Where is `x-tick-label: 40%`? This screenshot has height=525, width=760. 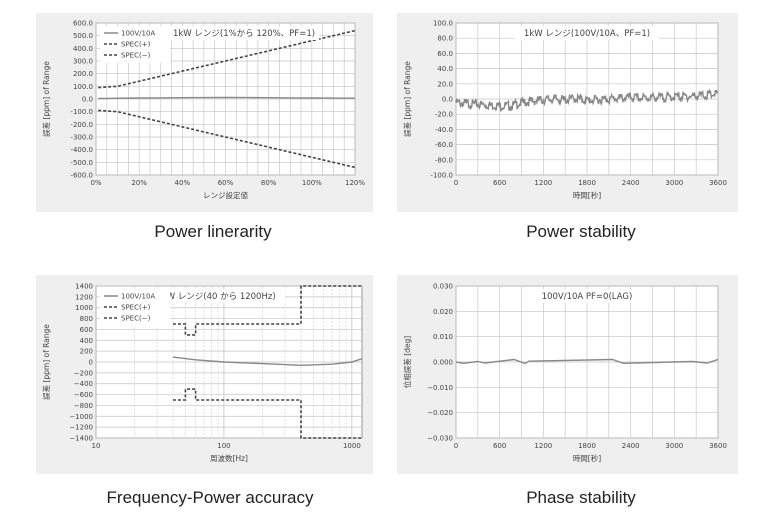 x-tick-label: 40% is located at coordinates (183, 183).